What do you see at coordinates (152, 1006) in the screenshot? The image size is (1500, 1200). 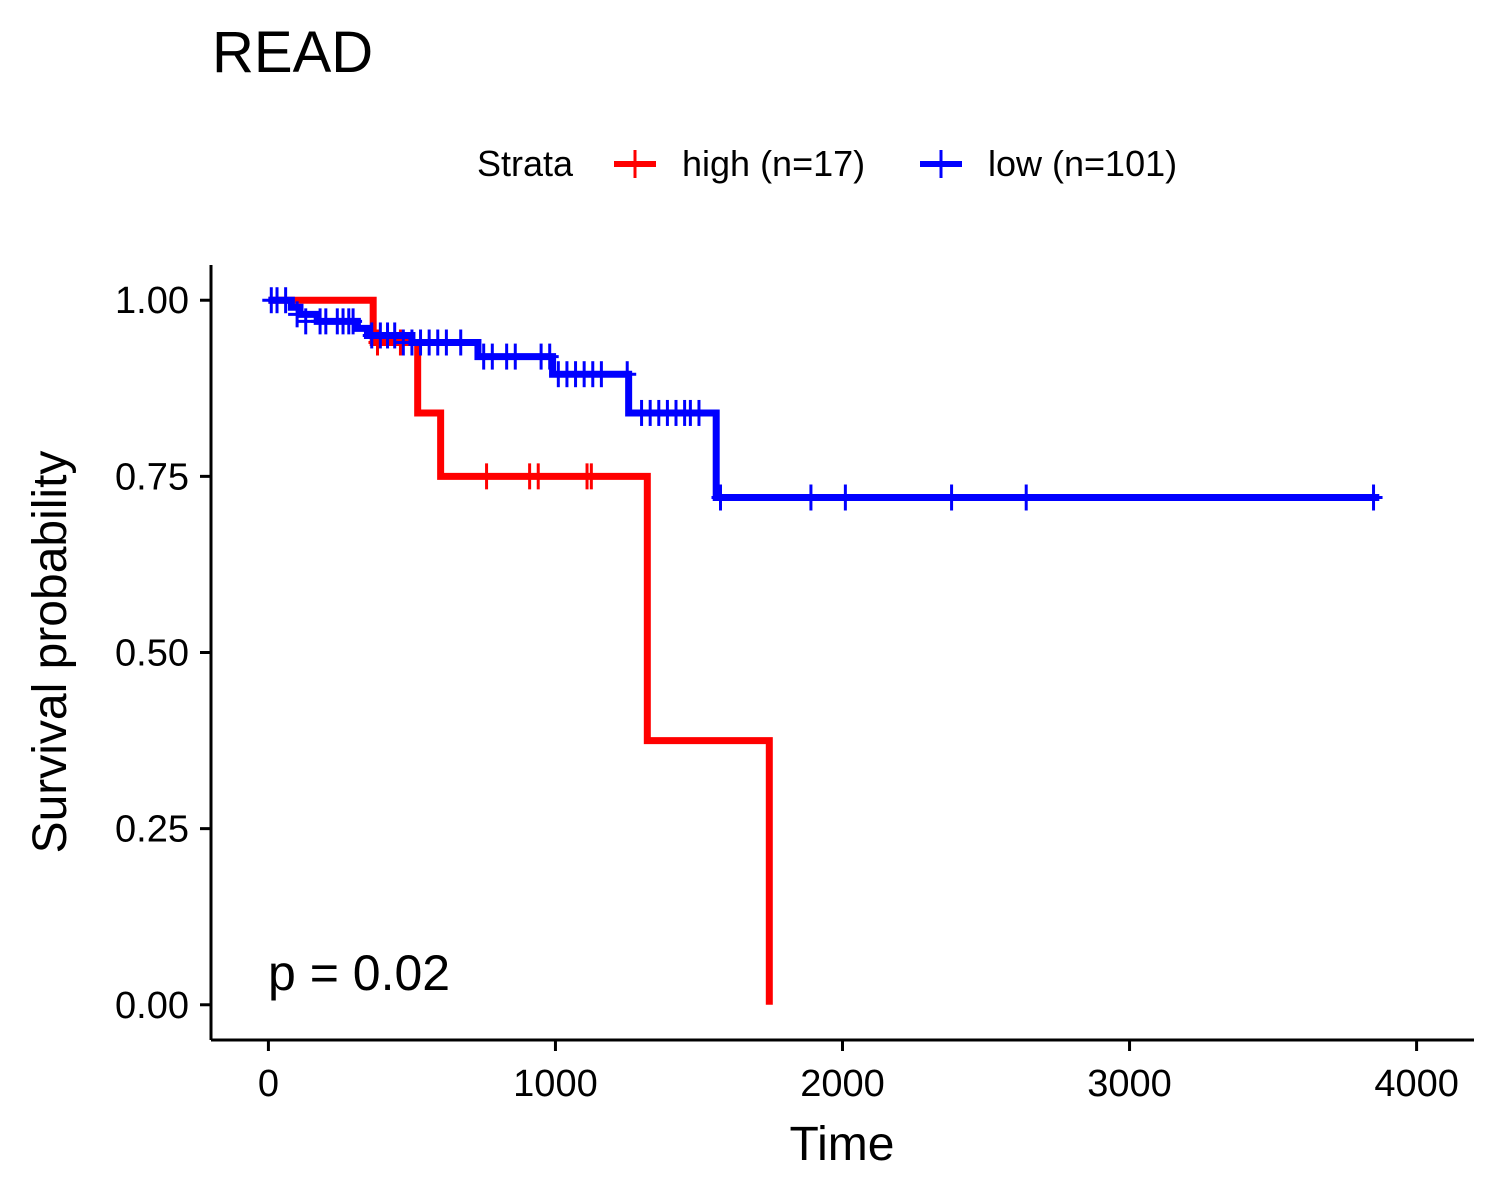 I see `y-tick-label: 0.00` at bounding box center [152, 1006].